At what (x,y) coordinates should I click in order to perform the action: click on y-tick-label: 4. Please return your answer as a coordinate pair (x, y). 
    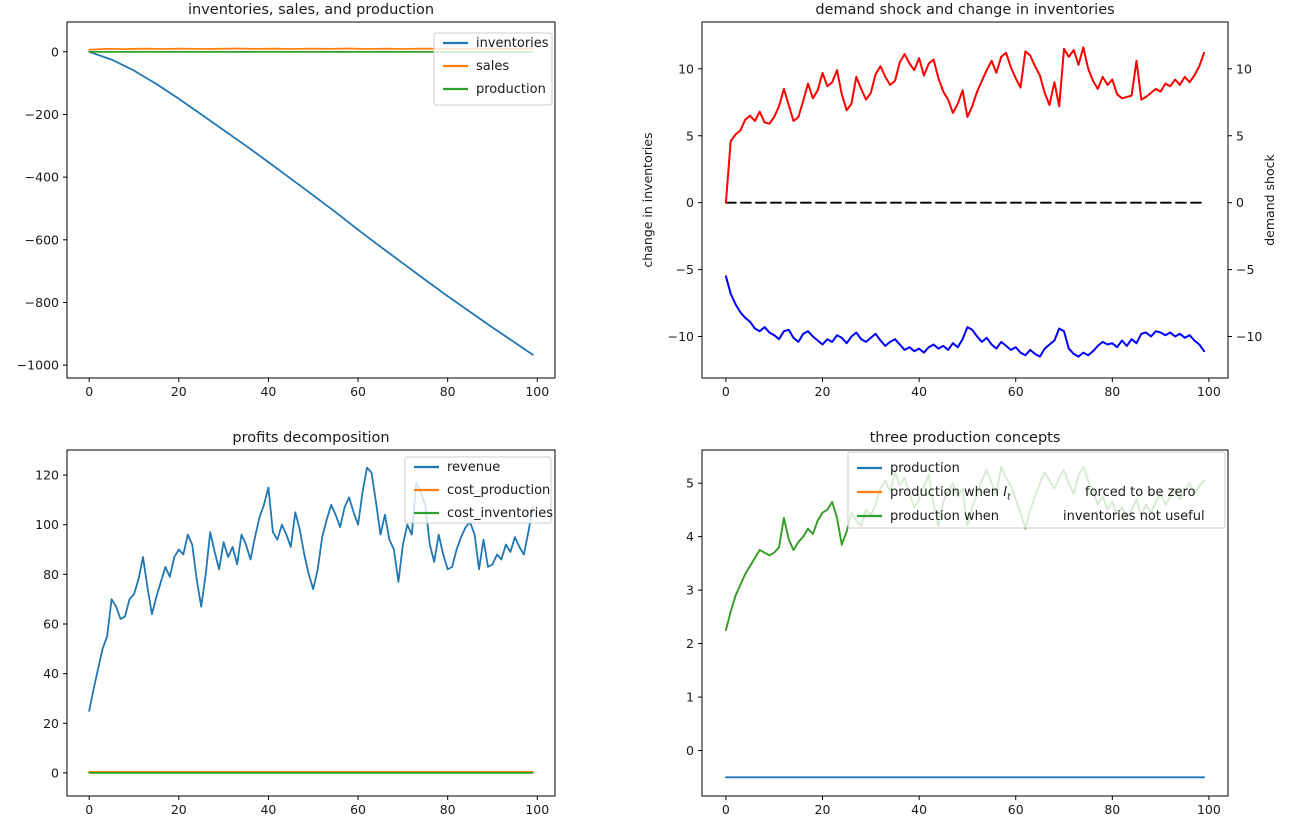
    Looking at the image, I should click on (690, 536).